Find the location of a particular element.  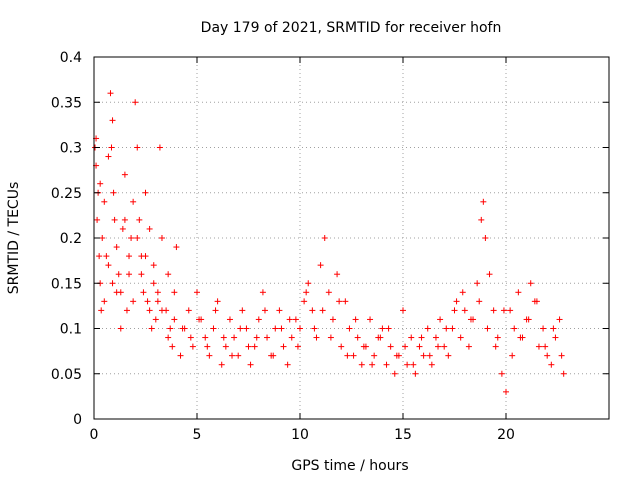

y-axis-label: SRMTID / TECUs is located at coordinates (14, 238).